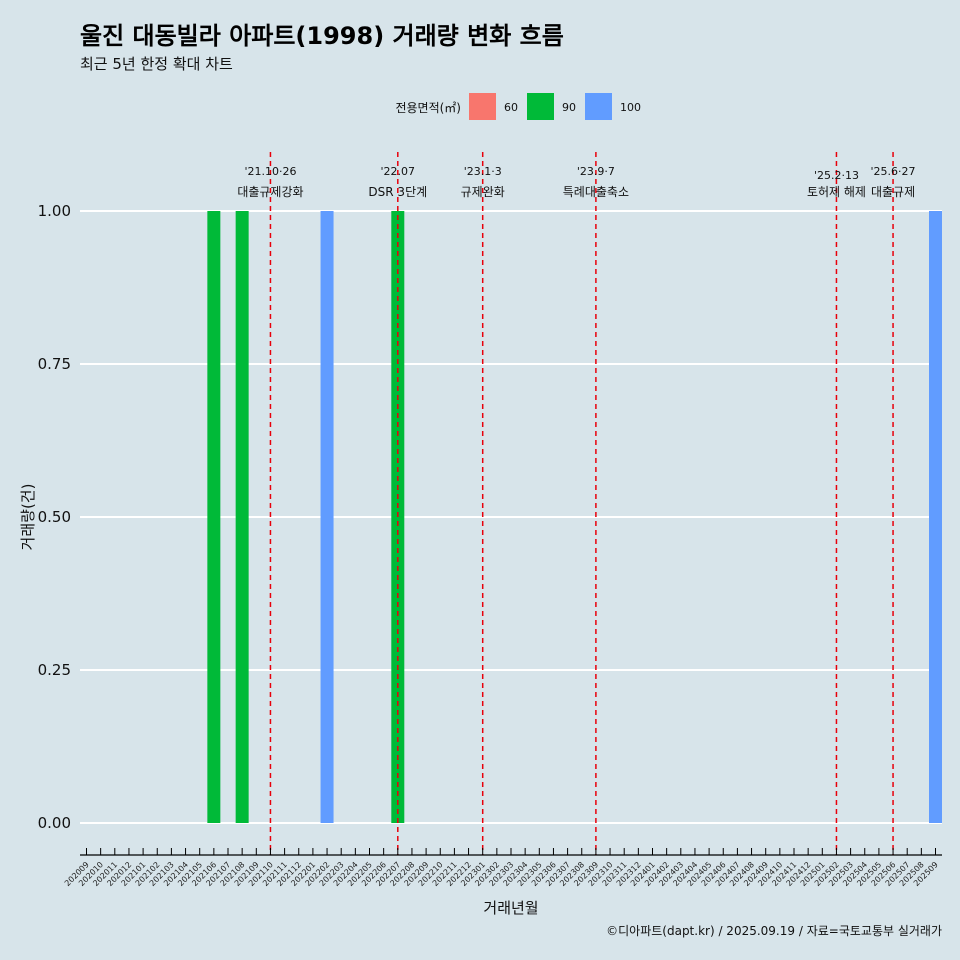 The image size is (960, 960). Describe the element at coordinates (54, 364) in the screenshot. I see `y-tick-label: 0.75` at that location.